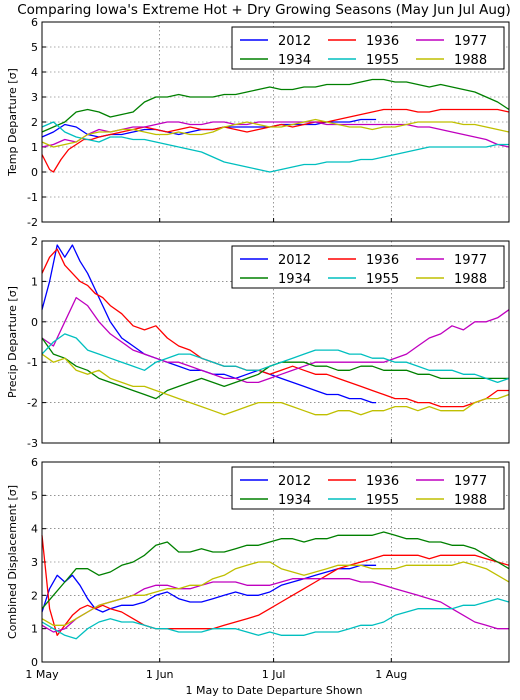  Describe the element at coordinates (12, 562) in the screenshot. I see `y-axis-label: Combined Displacement [σ]` at that location.